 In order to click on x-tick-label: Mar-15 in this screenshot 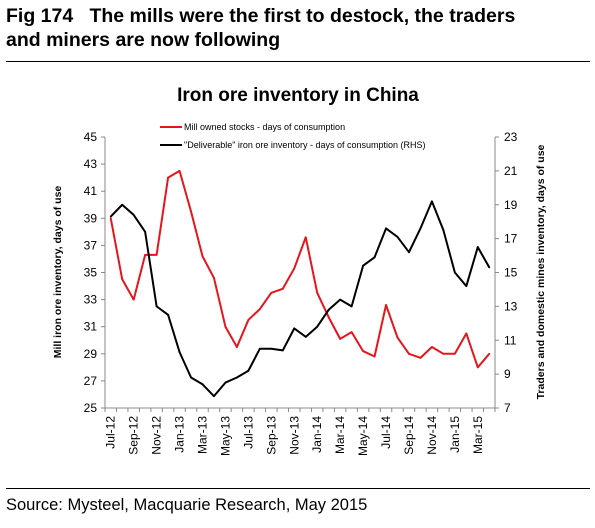, I will do `click(478, 435)`.